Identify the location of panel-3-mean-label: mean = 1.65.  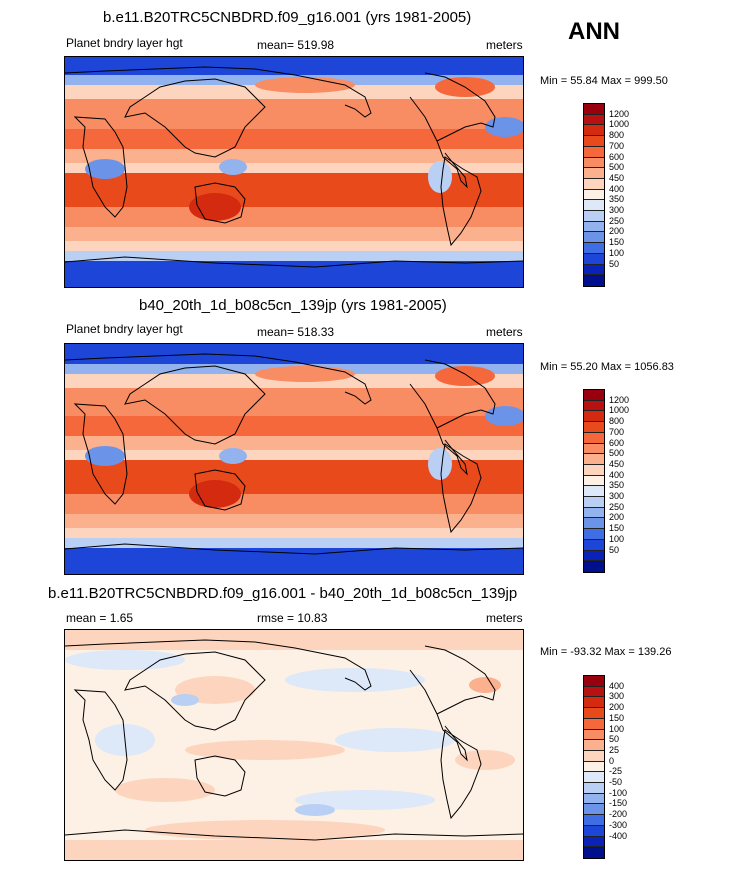
(100, 618).